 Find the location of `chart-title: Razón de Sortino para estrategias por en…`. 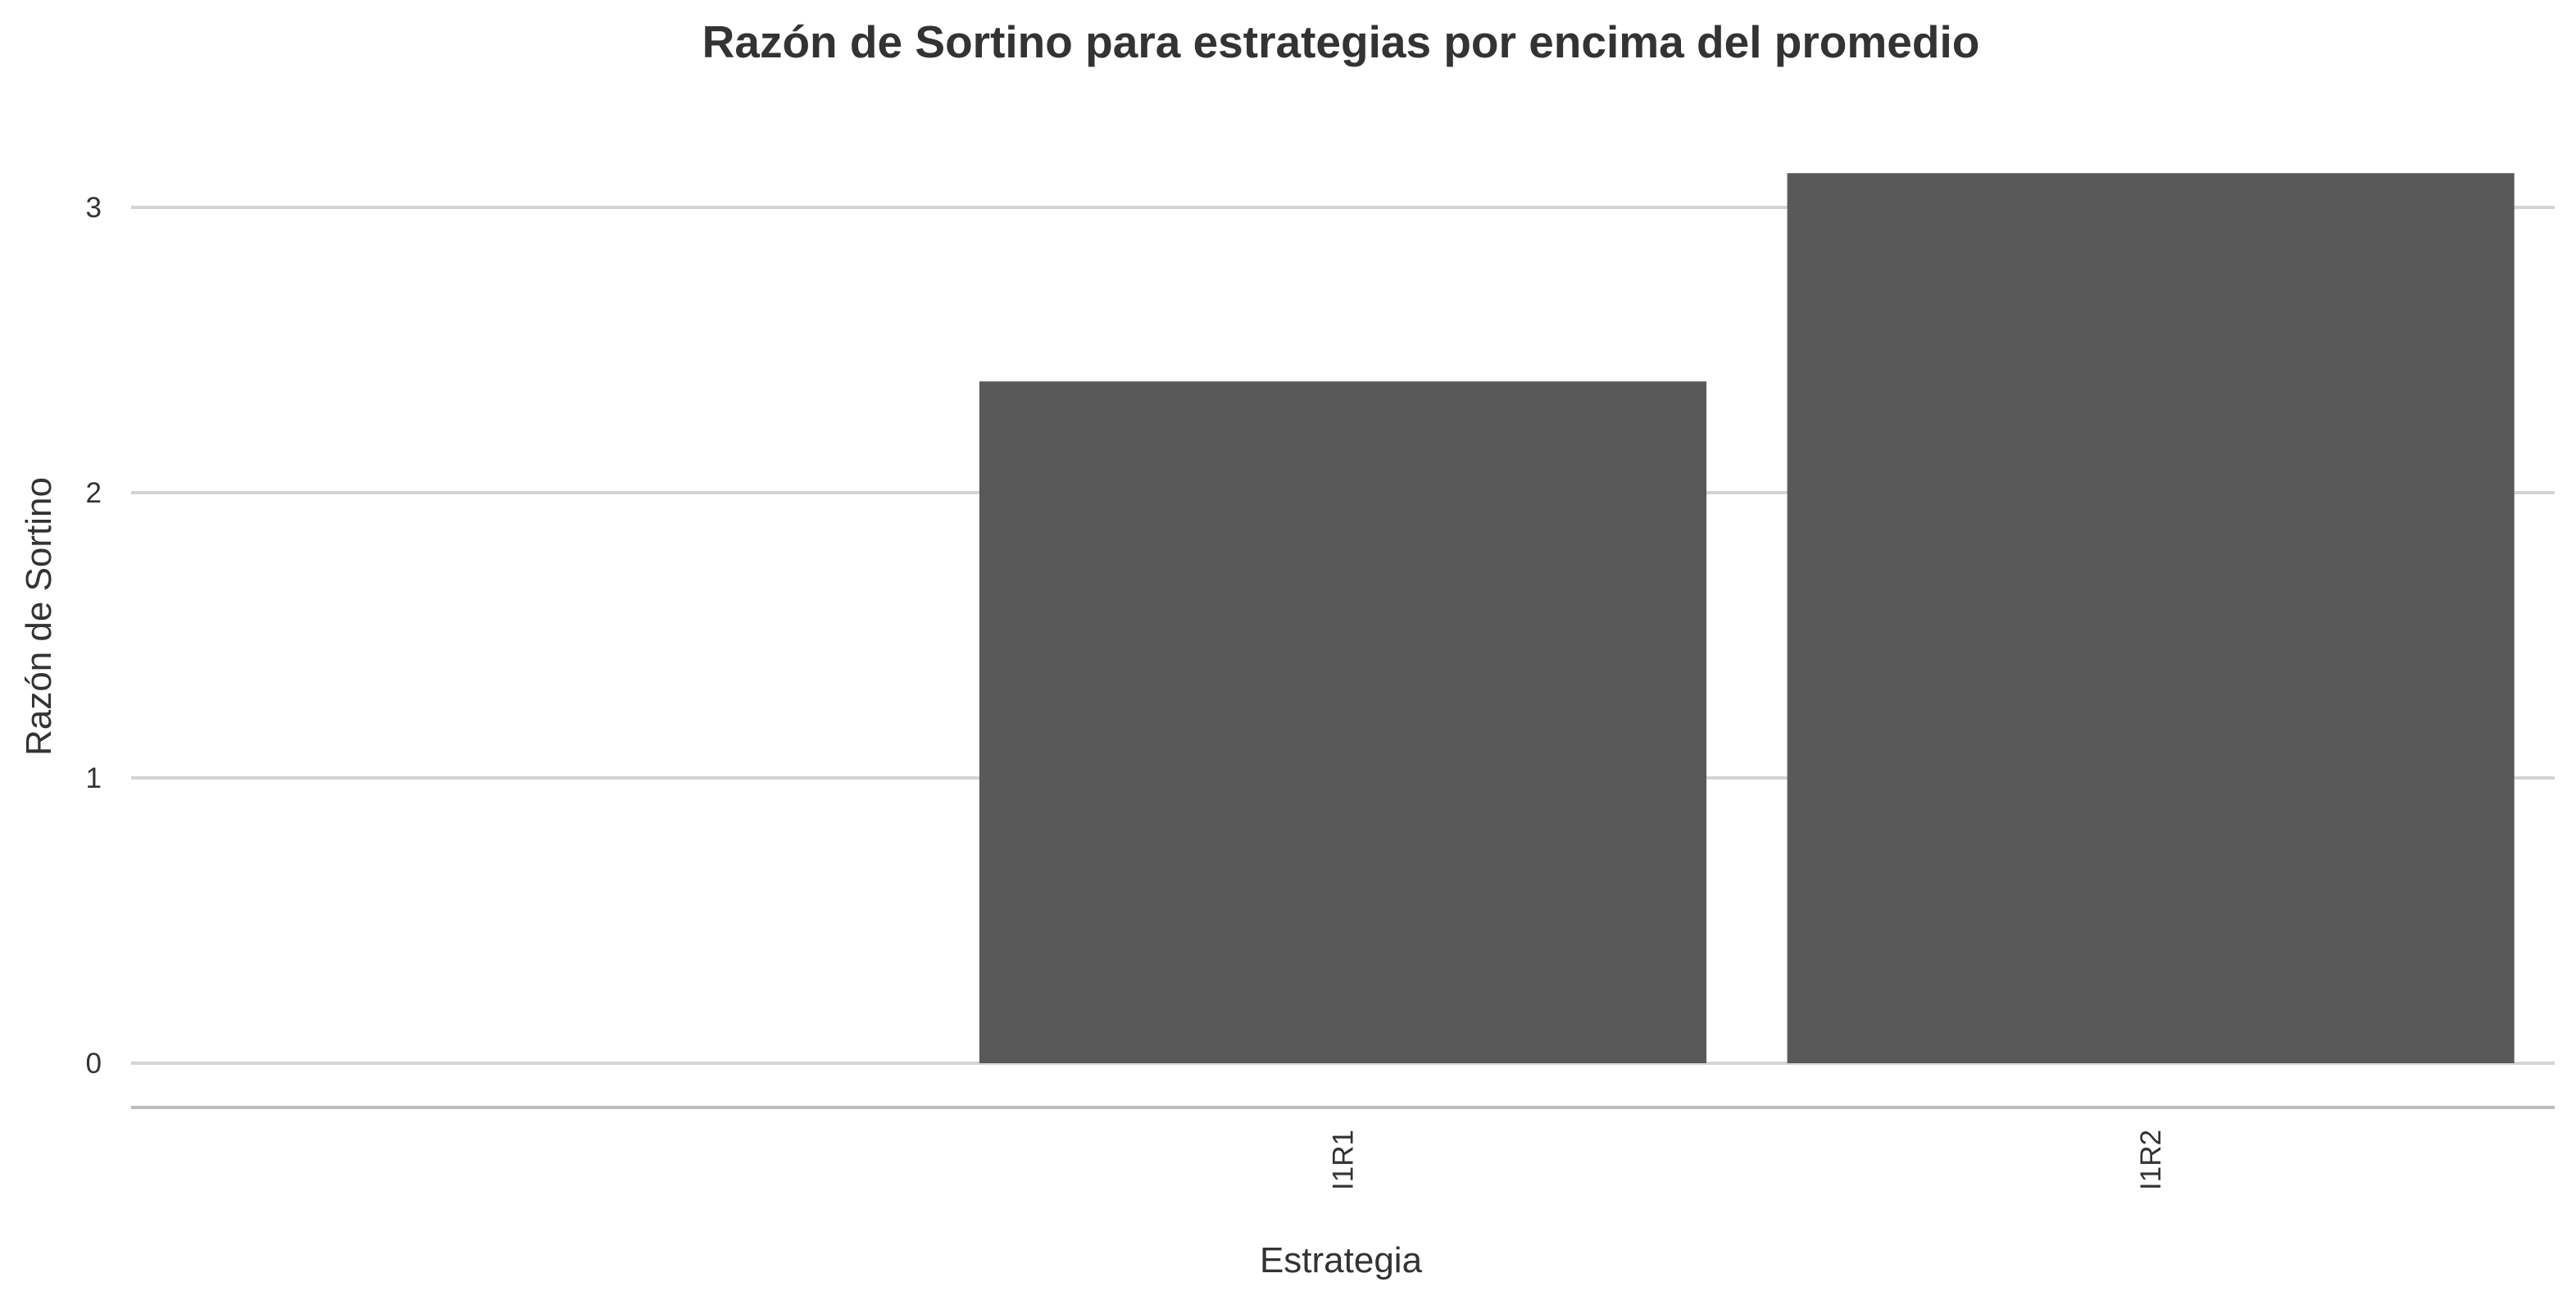

chart-title: Razón de Sortino para estrategias por en… is located at coordinates (1341, 41).